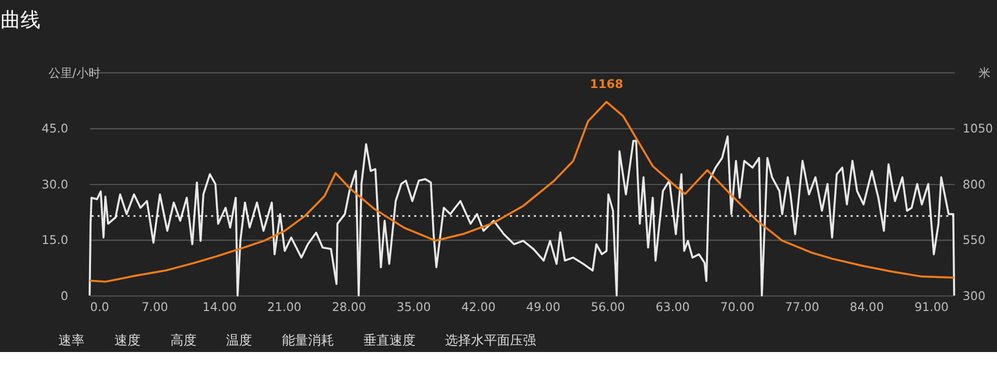 The image size is (997, 372). I want to click on text: 高度, so click(183, 340).